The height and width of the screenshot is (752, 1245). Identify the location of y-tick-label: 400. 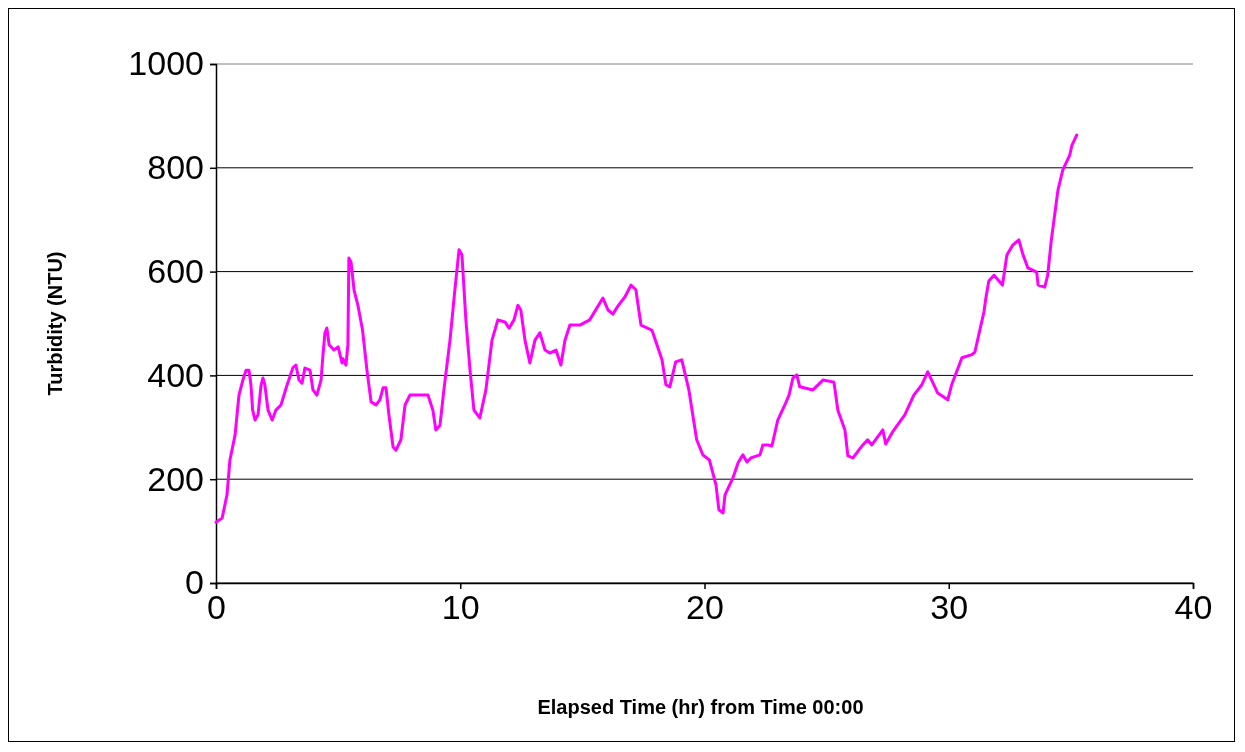
(175, 374).